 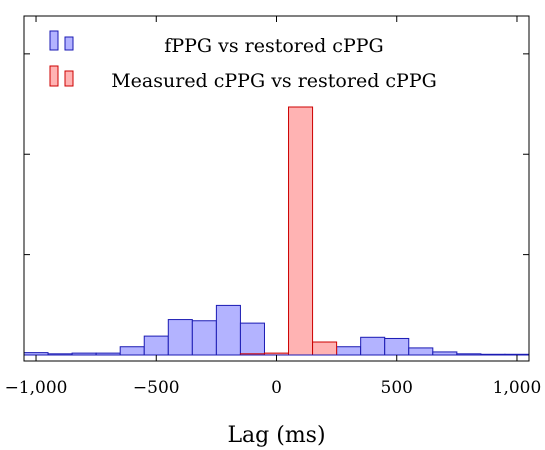 I want to click on legend-box, so click(x=260, y=61).